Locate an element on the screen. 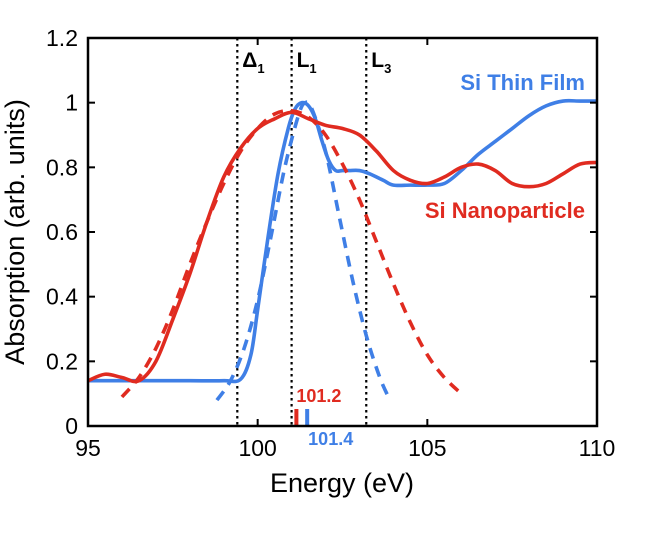  x-tick-label-3: 110 is located at coordinates (597, 448).